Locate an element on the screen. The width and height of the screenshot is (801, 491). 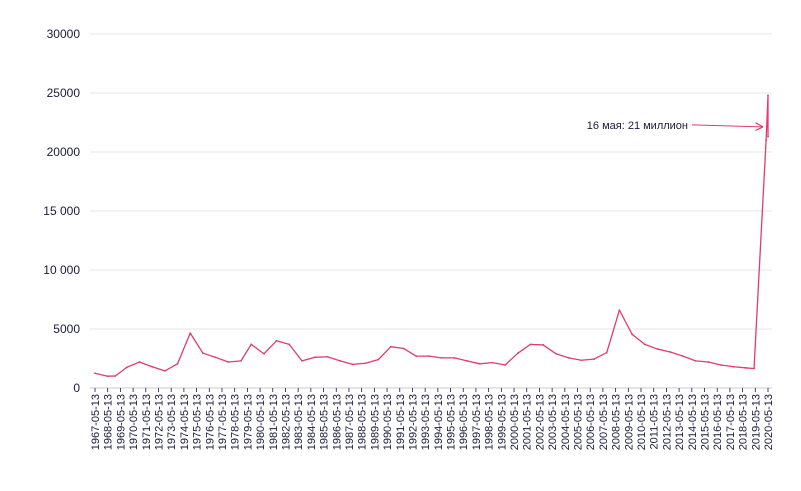
x-tick-label: 2016-05-13 is located at coordinates (718, 422).